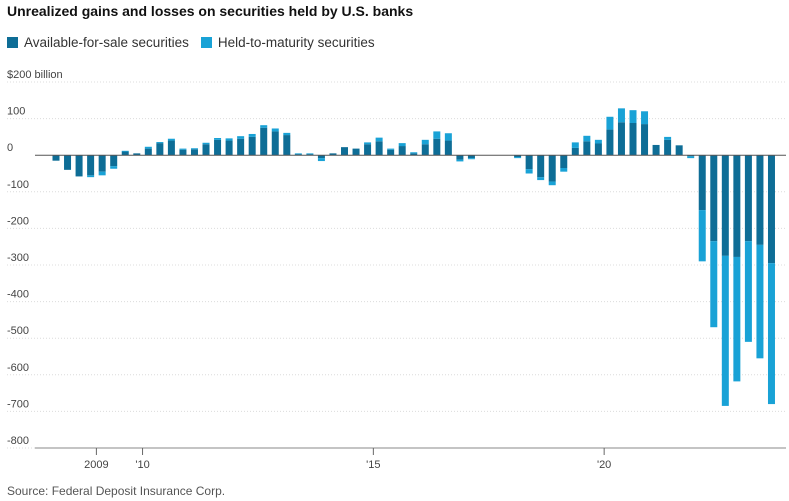 The height and width of the screenshot is (501, 789). What do you see at coordinates (98, 42) in the screenshot?
I see `legend-item-afs: Available-for-sale securities` at bounding box center [98, 42].